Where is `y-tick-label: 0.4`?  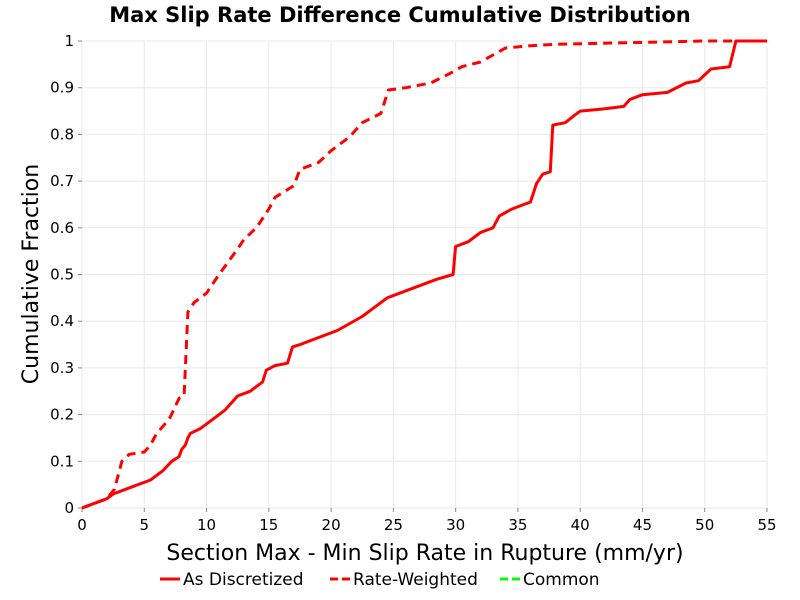
y-tick-label: 0.4 is located at coordinates (62, 321).